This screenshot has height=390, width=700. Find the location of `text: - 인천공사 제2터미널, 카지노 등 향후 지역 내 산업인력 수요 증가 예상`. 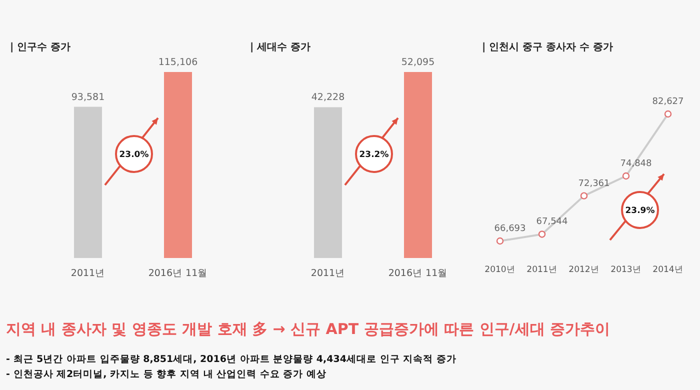

text: - 인천공사 제2터미널, 카지노 등 향후 지역 내 산업인력 수요 증가 예상 is located at coordinates (166, 374).